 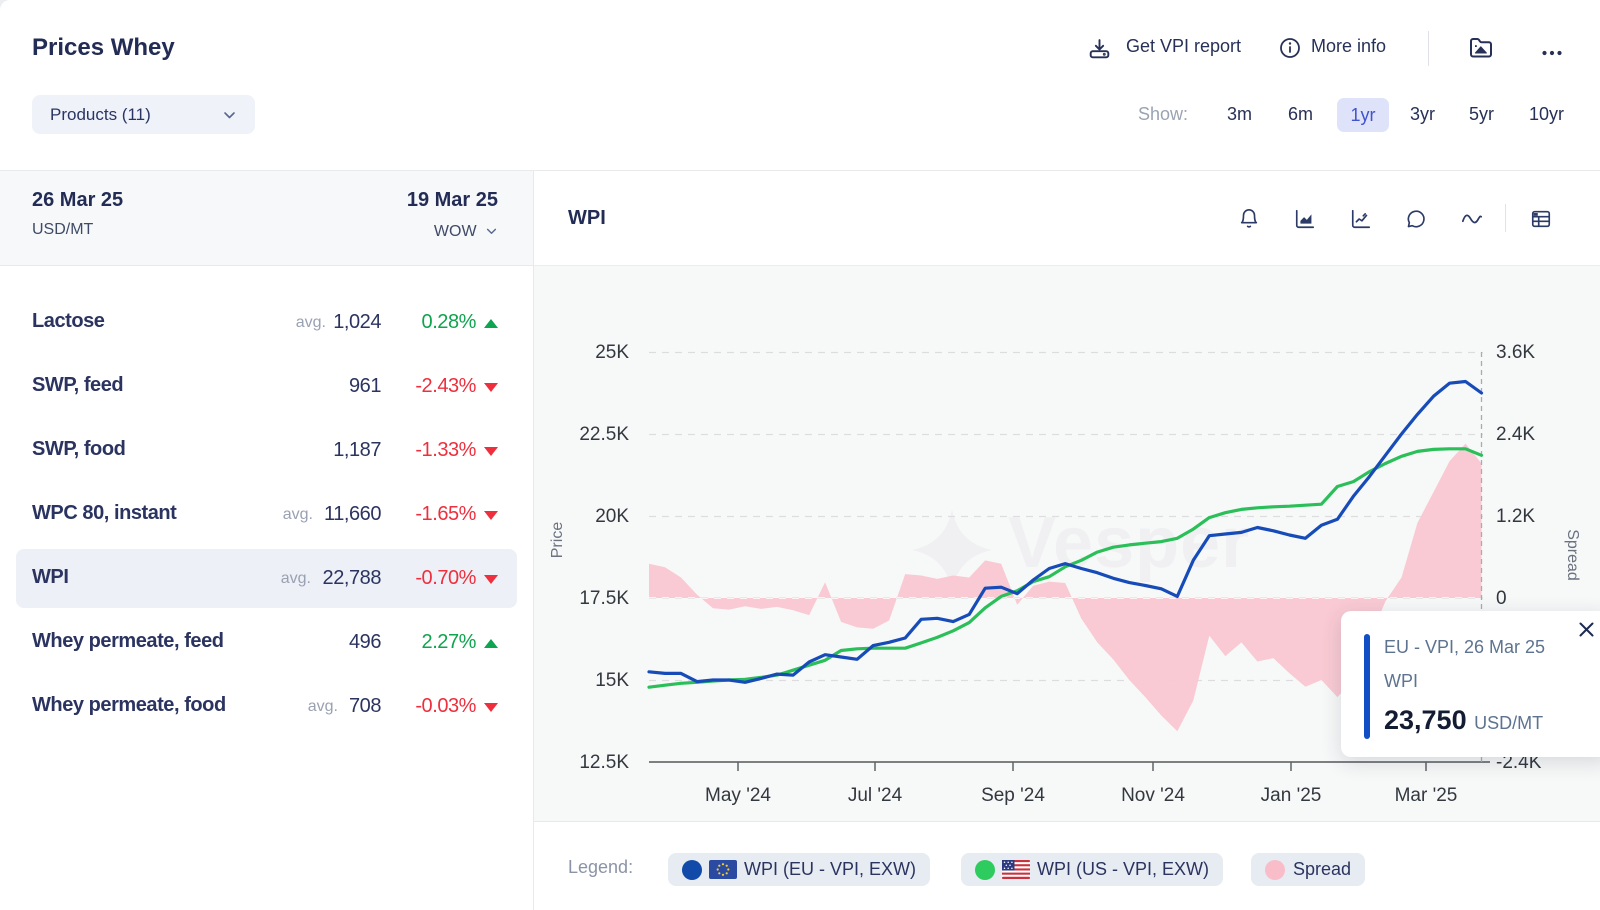 I want to click on svg-text: Jul '24, so click(x=875, y=795).